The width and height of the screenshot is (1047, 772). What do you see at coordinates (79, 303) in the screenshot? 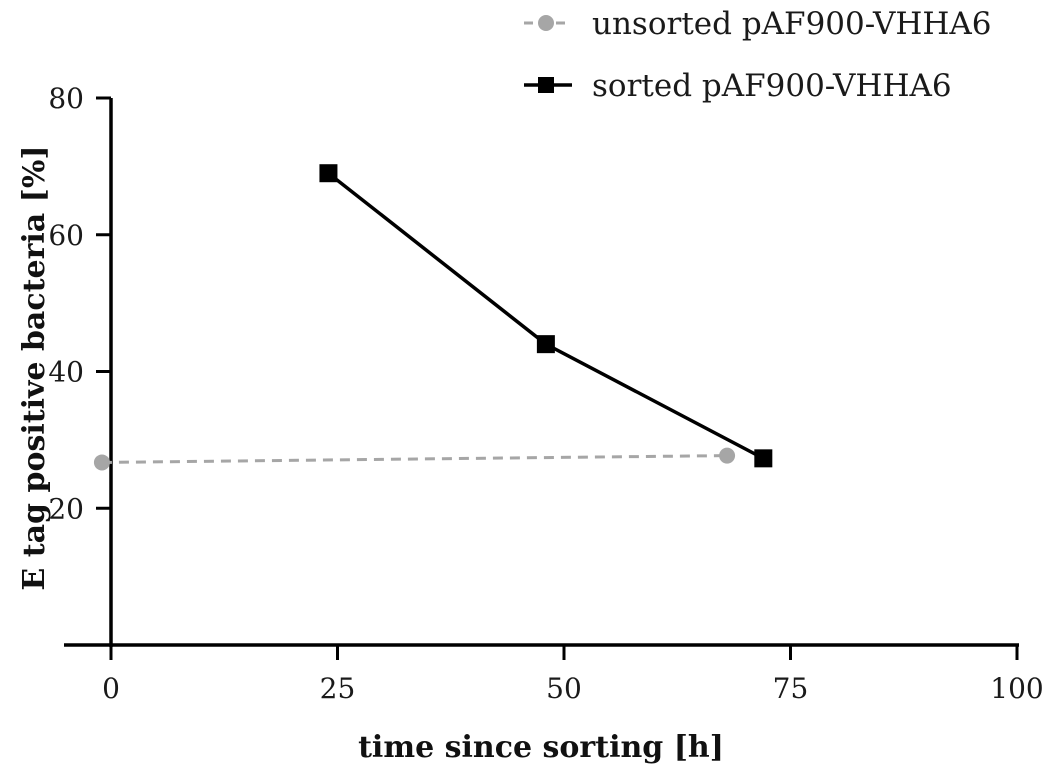
I see `y-tick-group: 20 40 60 80` at bounding box center [79, 303].